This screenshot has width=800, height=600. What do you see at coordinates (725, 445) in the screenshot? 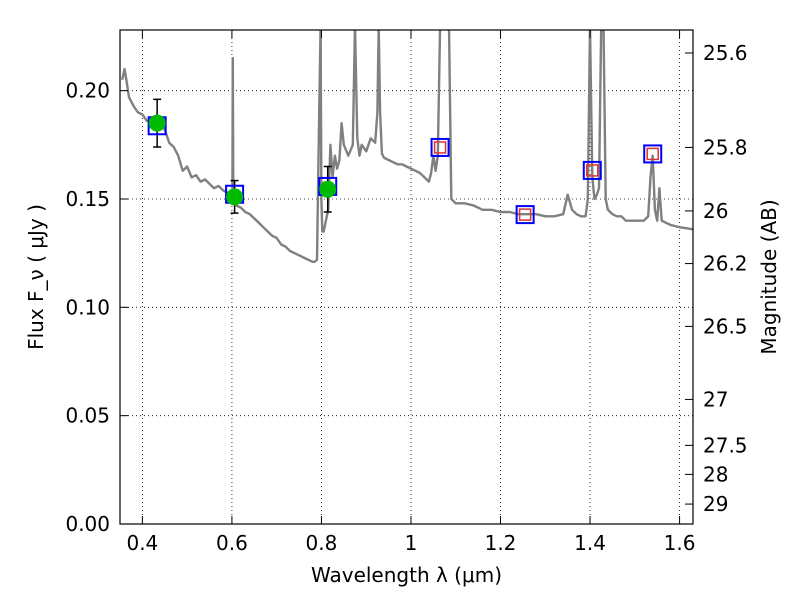
I see `magnitude-tick-label: 27.5` at bounding box center [725, 445].